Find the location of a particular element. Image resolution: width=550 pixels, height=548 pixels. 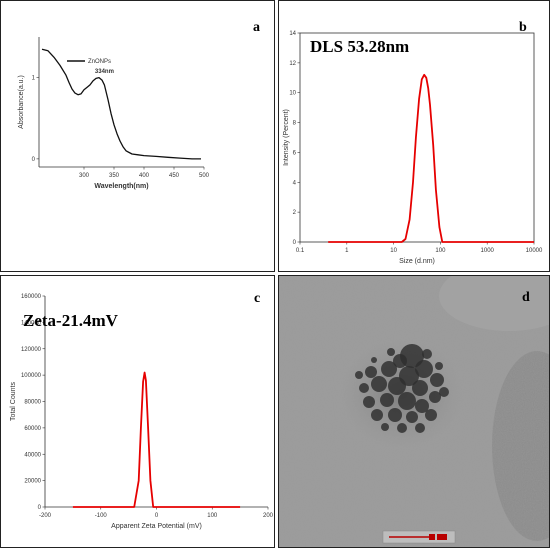

y-tick-label: 140000 is located at coordinates (31, 323).